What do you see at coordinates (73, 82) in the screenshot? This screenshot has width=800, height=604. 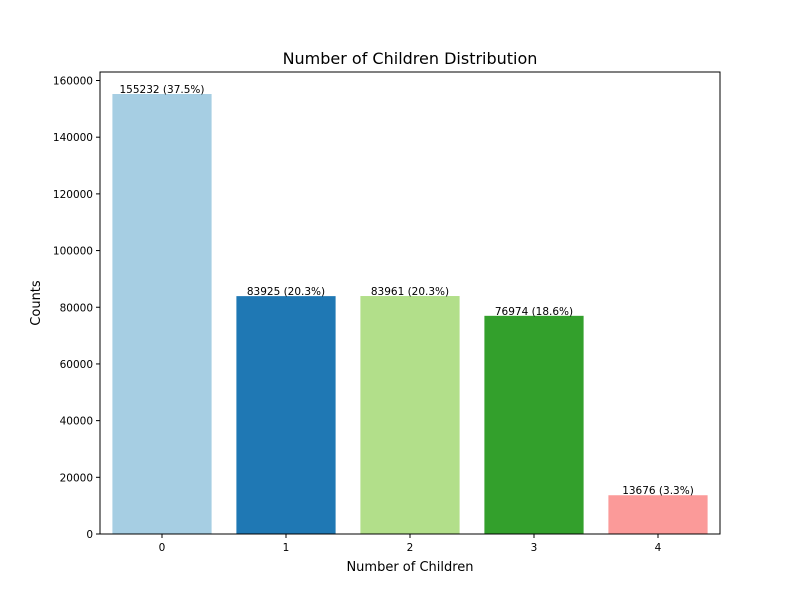 I see `y-tick-label: 160000` at bounding box center [73, 82].